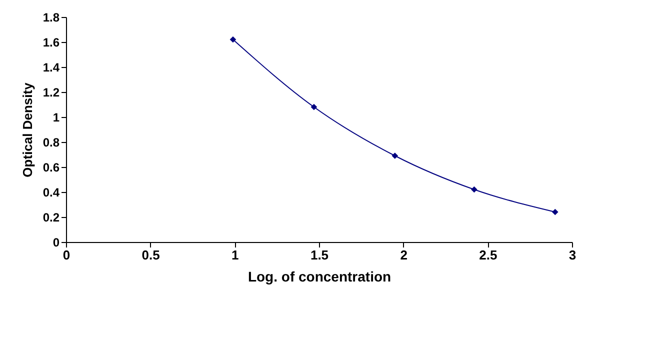 The image size is (650, 337). Describe the element at coordinates (404, 255) in the screenshot. I see `x-tick-label: 2` at that location.